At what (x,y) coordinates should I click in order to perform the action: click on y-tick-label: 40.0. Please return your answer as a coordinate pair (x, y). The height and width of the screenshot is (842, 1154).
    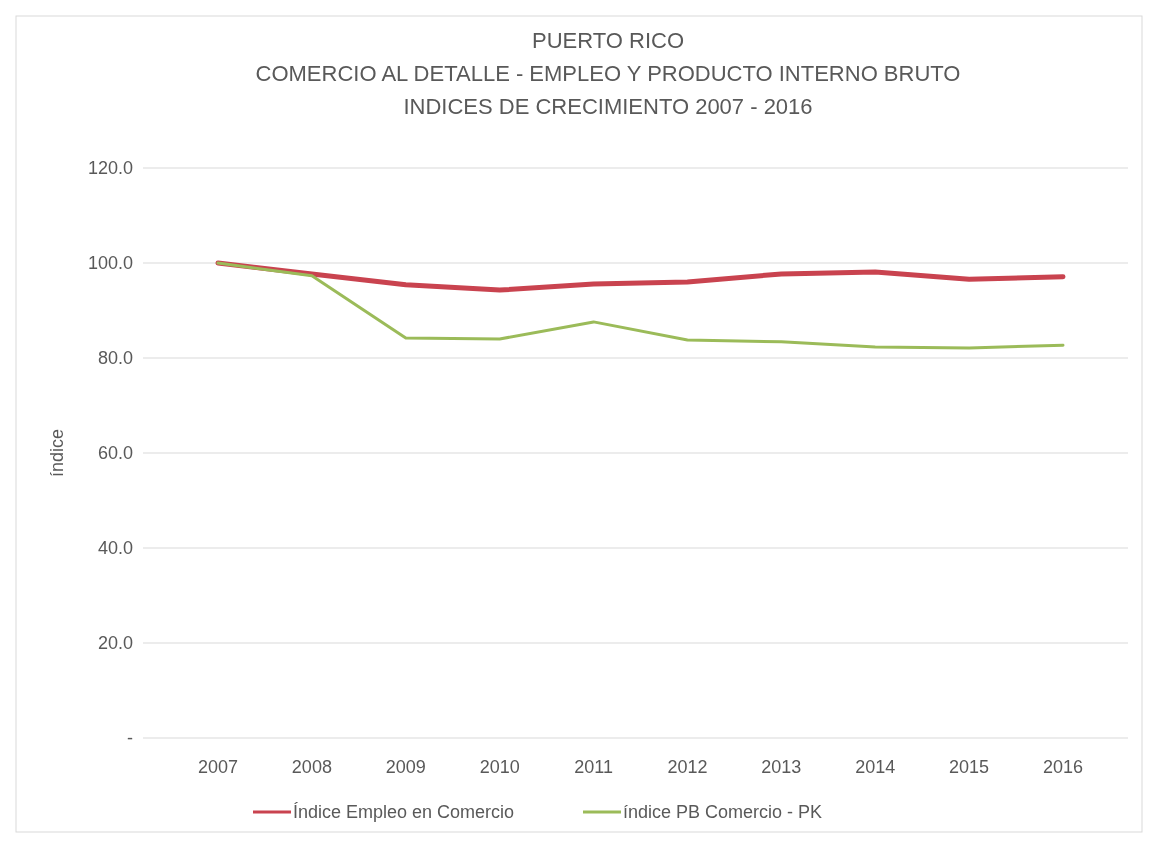
    Looking at the image, I should click on (115, 548).